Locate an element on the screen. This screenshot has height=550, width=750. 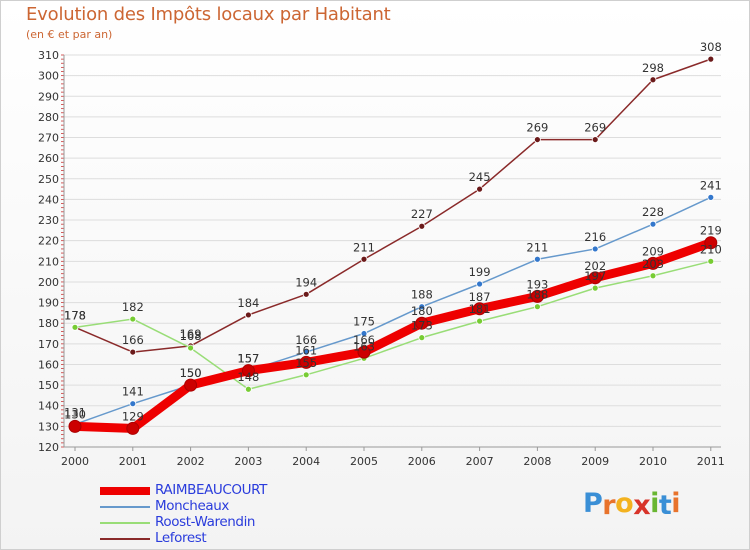
y-tick-label: 150 is located at coordinates (48, 385).